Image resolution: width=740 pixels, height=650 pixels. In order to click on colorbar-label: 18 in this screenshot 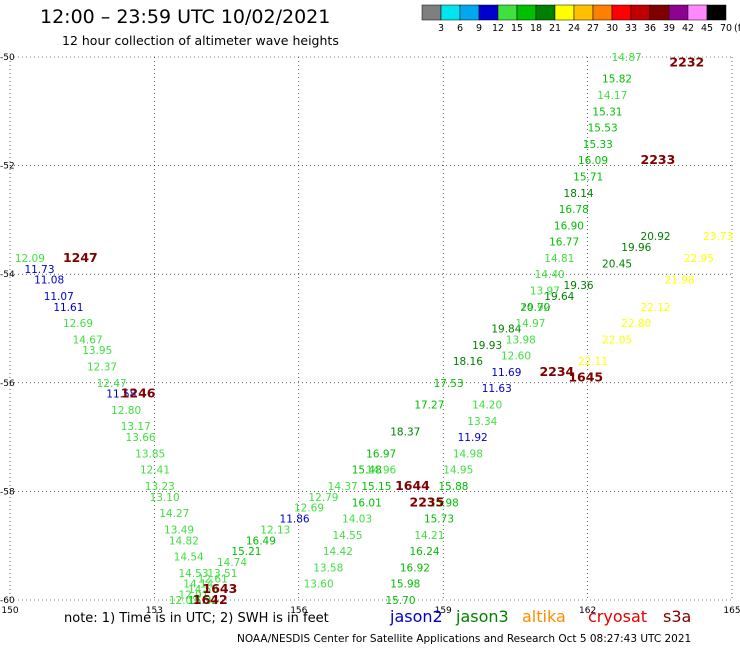, I will do `click(536, 28)`.